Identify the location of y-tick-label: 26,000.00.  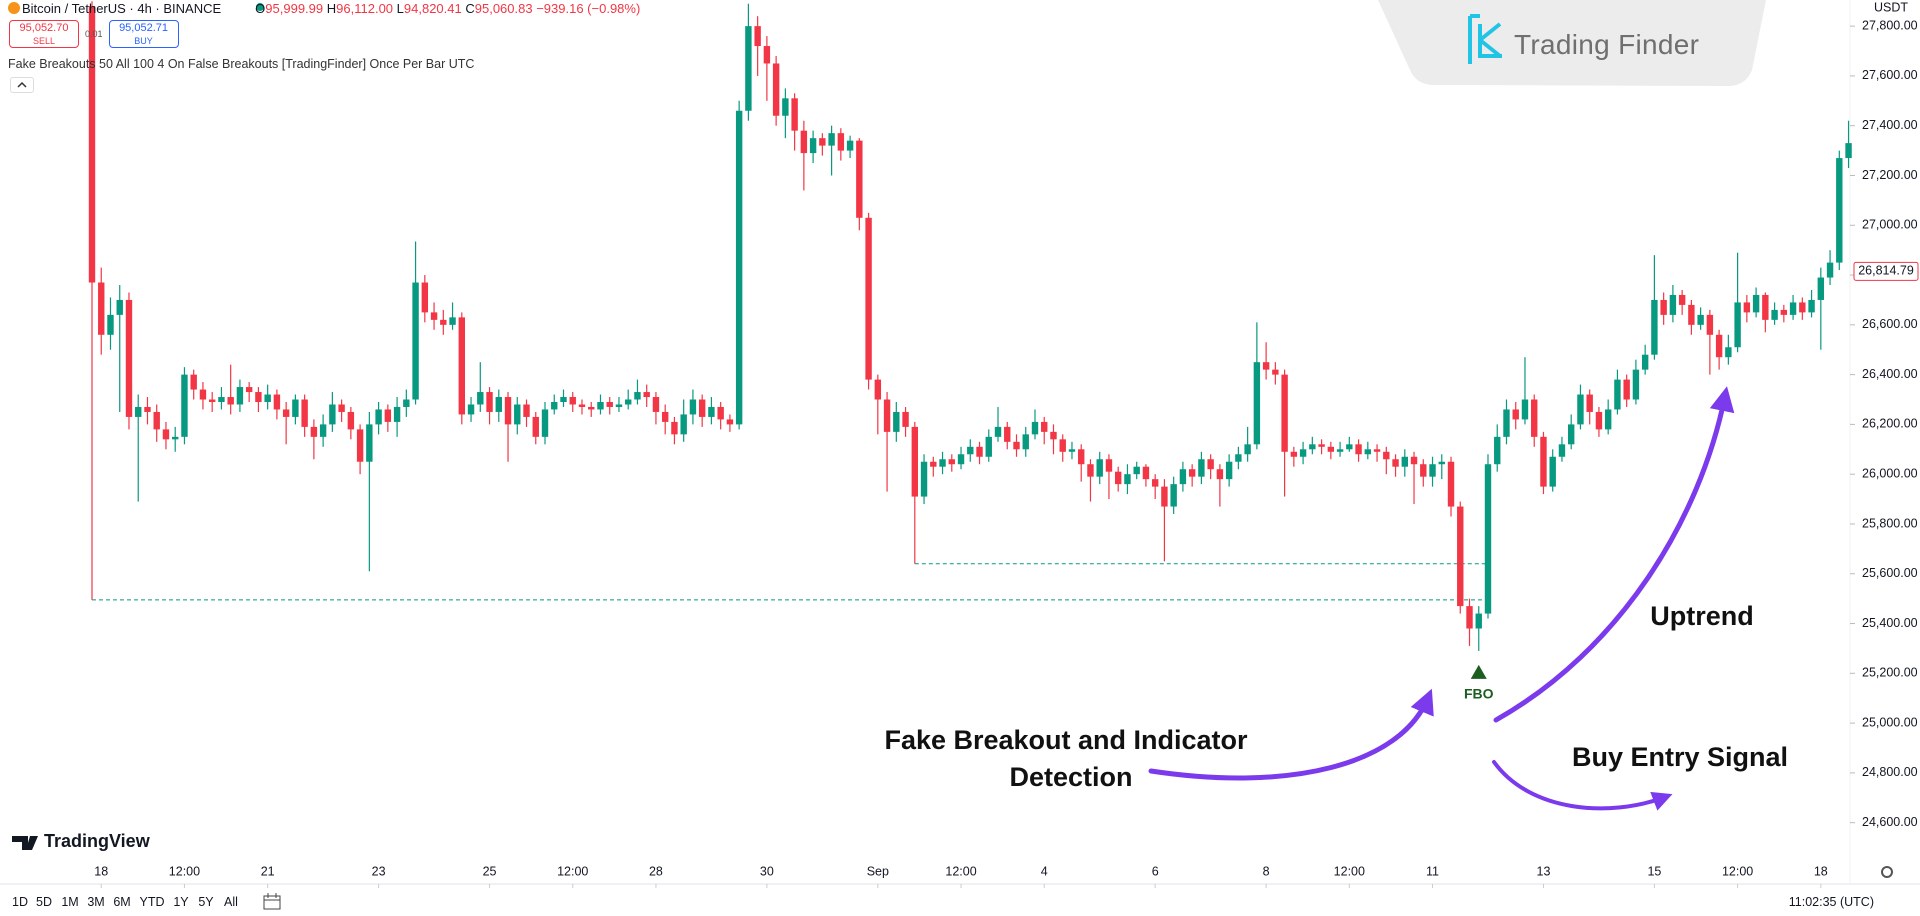
(1890, 473).